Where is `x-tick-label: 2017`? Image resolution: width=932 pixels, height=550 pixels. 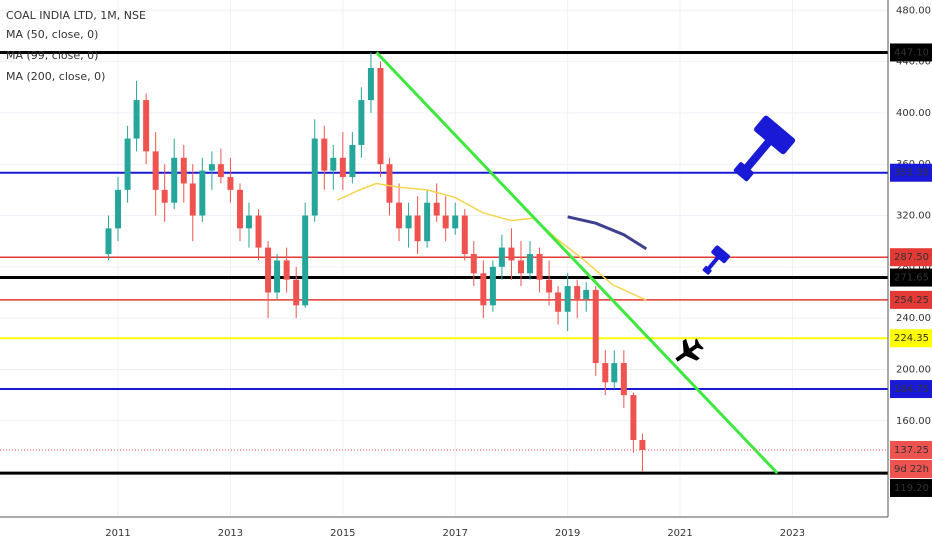 x-tick-label: 2017 is located at coordinates (455, 533).